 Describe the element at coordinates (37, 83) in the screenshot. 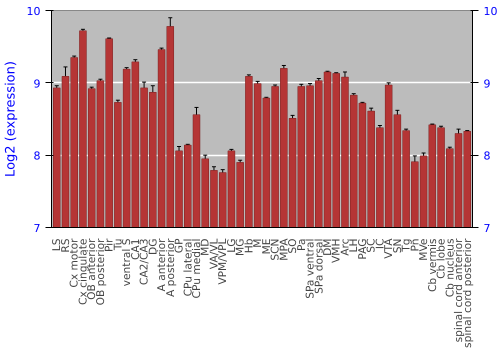

I see `y-tick-label: 9` at that location.